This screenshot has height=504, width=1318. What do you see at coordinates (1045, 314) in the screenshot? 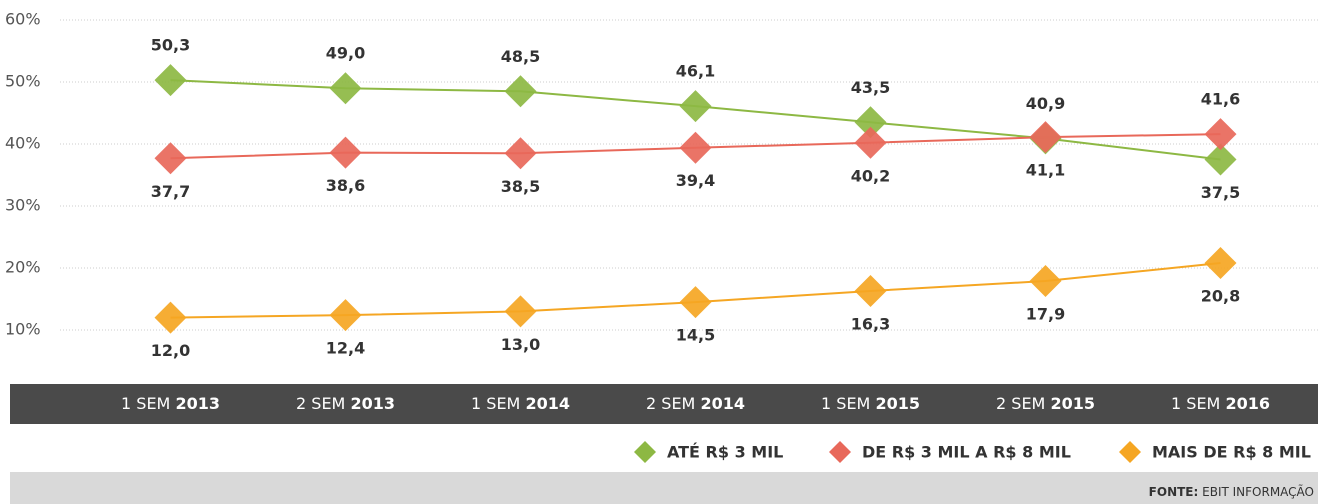
I see `data-label: 17,9` at bounding box center [1045, 314].